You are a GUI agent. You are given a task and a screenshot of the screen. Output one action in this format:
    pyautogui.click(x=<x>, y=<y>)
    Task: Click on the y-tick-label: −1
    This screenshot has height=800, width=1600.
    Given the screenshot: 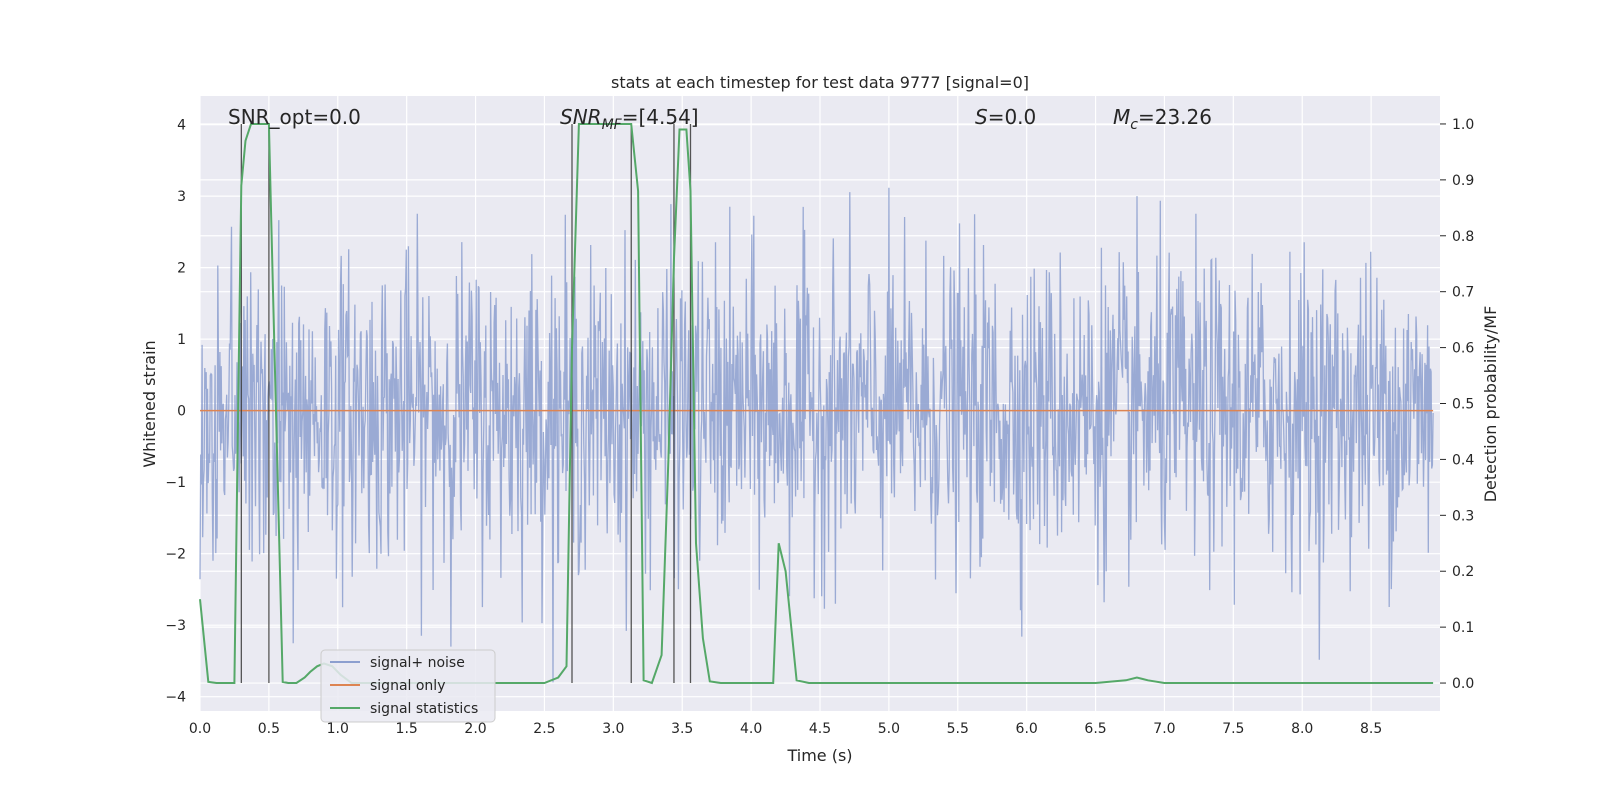 What is the action you would take?
    pyautogui.click(x=175, y=483)
    